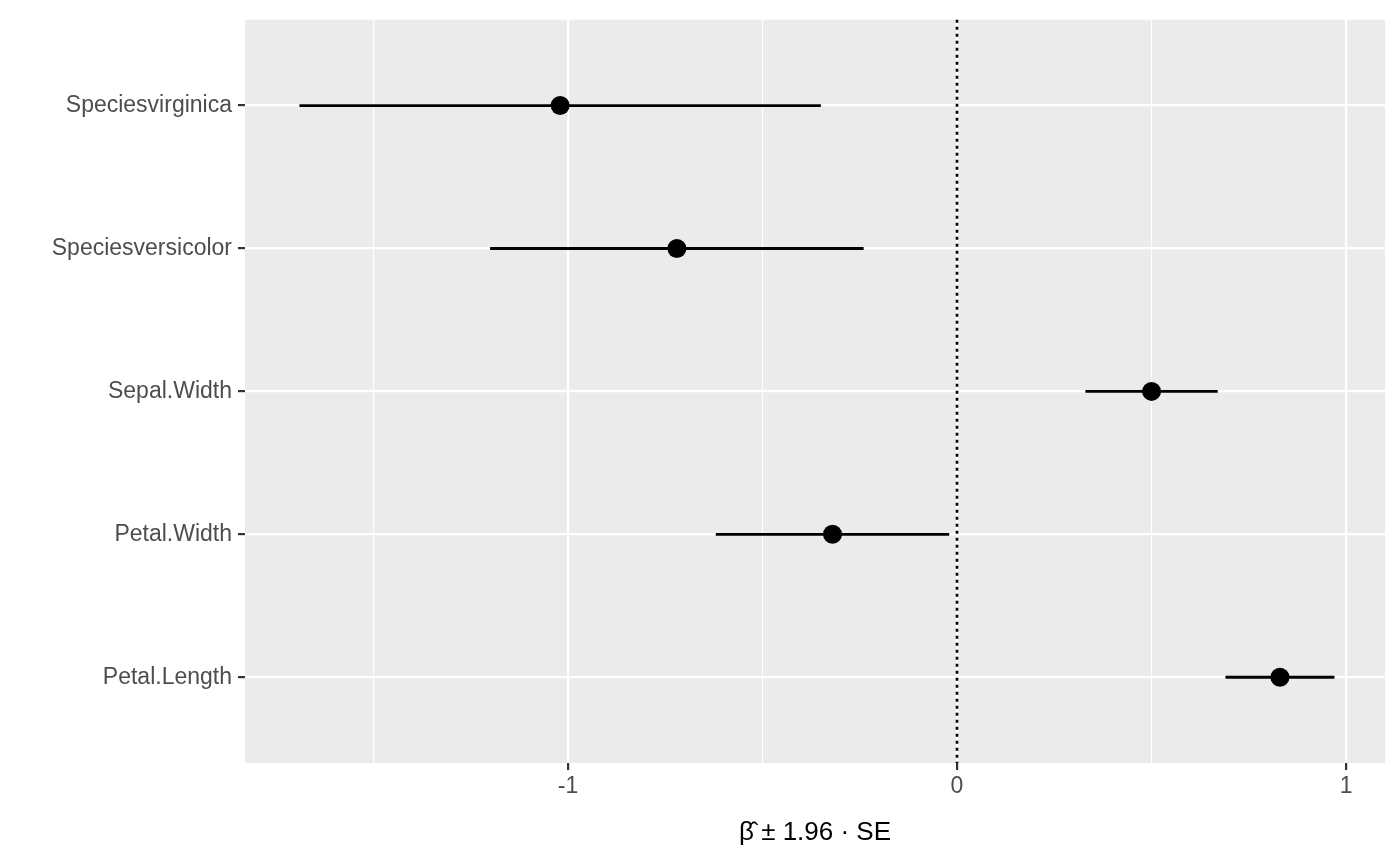  What do you see at coordinates (957, 785) in the screenshot?
I see `x-tick-label: 0` at bounding box center [957, 785].